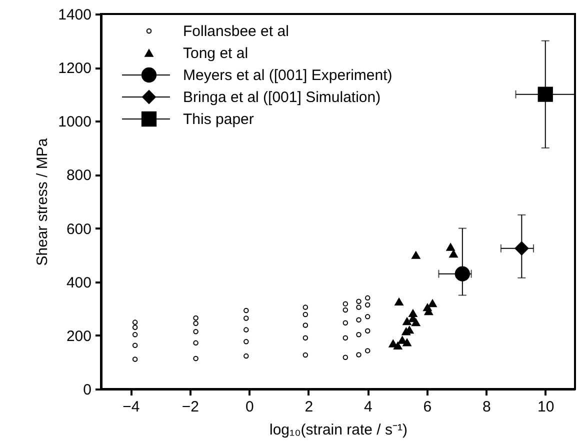 Image resolution: width=580 pixels, height=448 pixels. Describe the element at coordinates (249, 407) in the screenshot. I see `x-tick-label: 0` at that location.